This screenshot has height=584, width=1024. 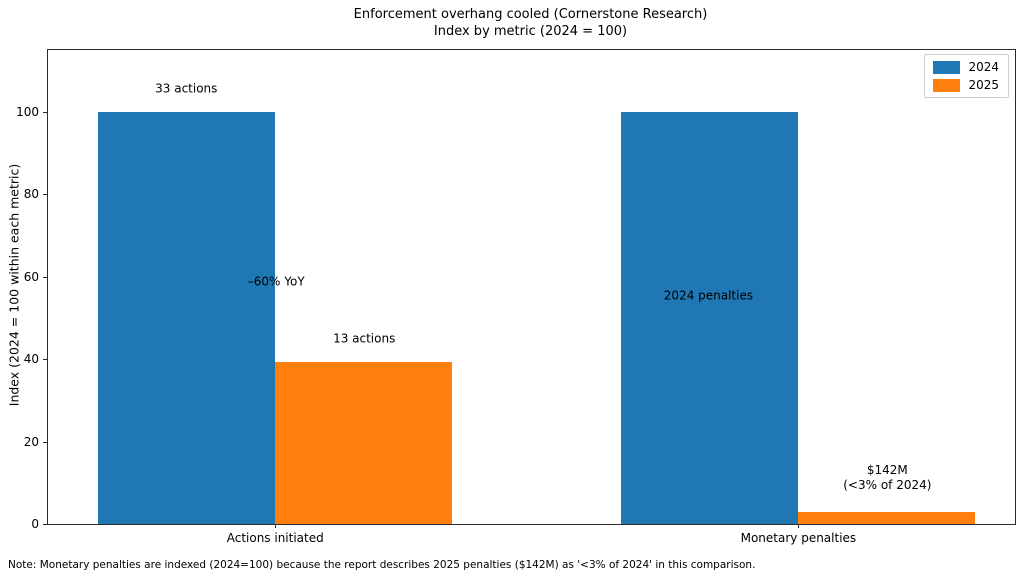 I want to click on bar-2024-monetary-penalties, so click(x=710, y=317).